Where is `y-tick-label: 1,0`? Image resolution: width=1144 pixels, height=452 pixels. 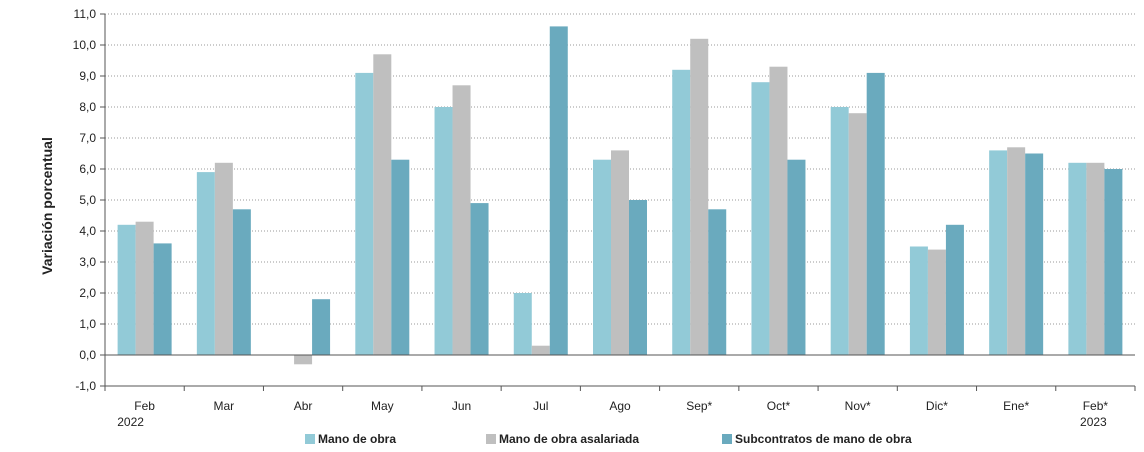 y-tick-label: 1,0 is located at coordinates (87, 324).